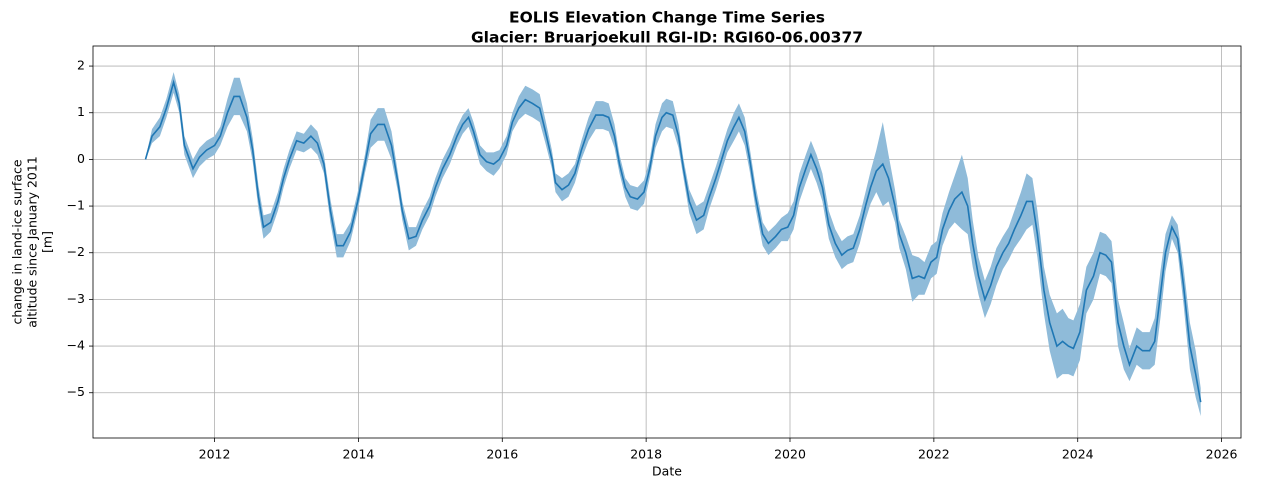  Describe the element at coordinates (1222, 454) in the screenshot. I see `x-tick-label: 2026` at that location.